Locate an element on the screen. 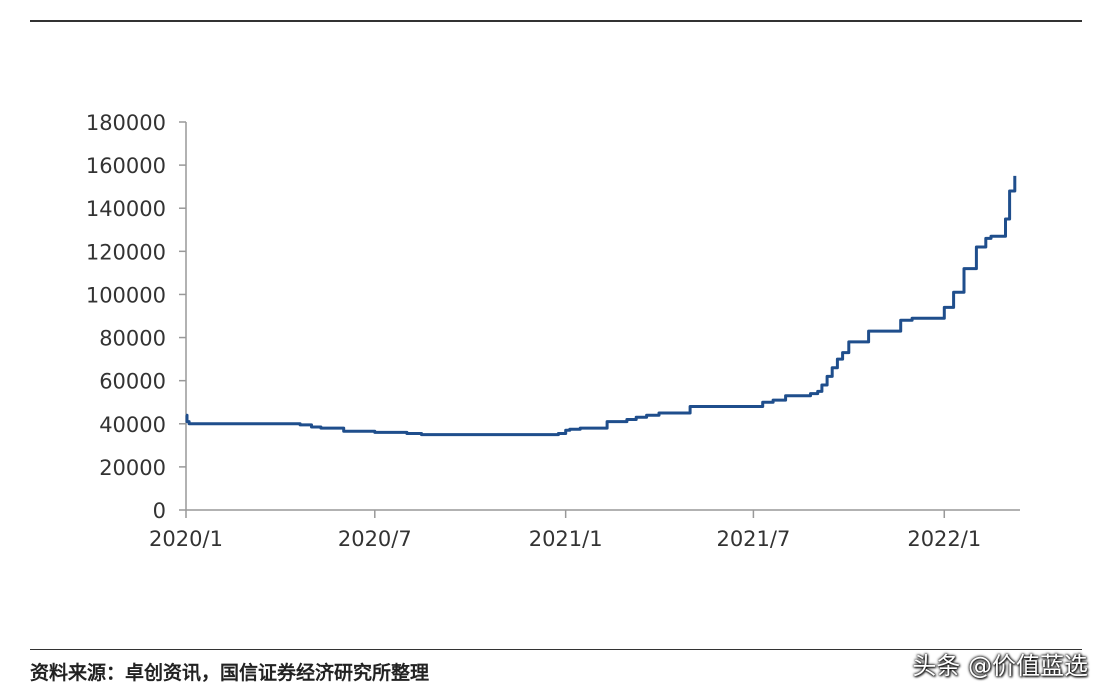 The height and width of the screenshot is (696, 1108). x-tick-label: 2021/1 is located at coordinates (566, 539).